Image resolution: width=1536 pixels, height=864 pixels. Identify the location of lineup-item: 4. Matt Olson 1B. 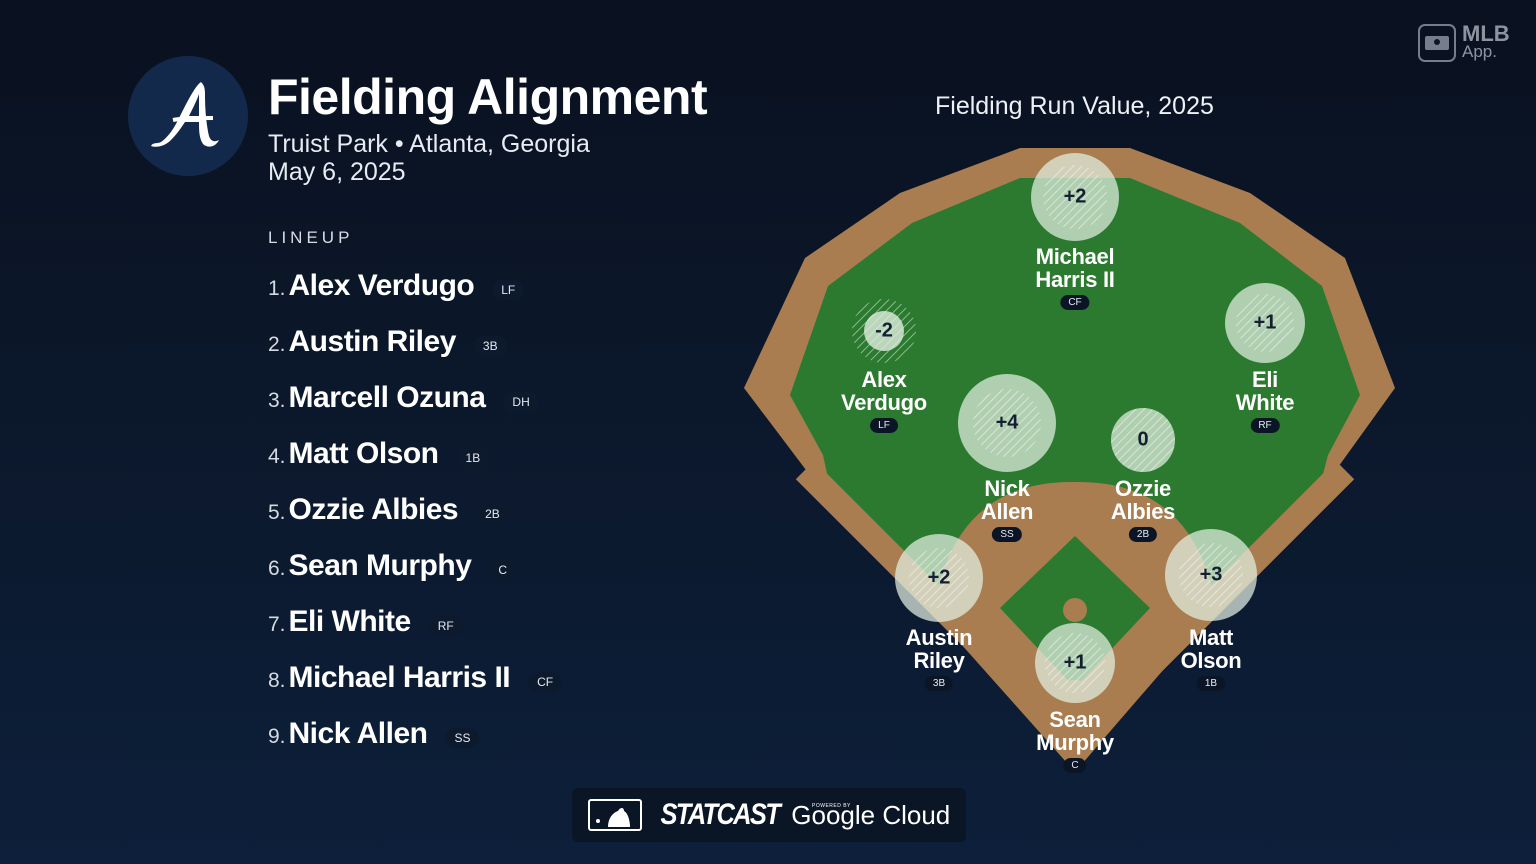
(415, 454).